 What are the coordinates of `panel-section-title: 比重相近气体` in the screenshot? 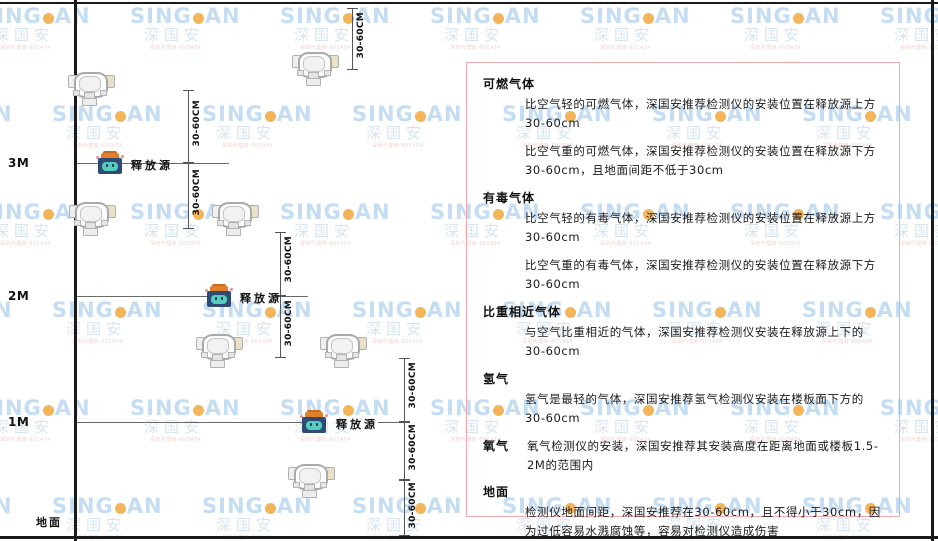 It's located at (522, 312).